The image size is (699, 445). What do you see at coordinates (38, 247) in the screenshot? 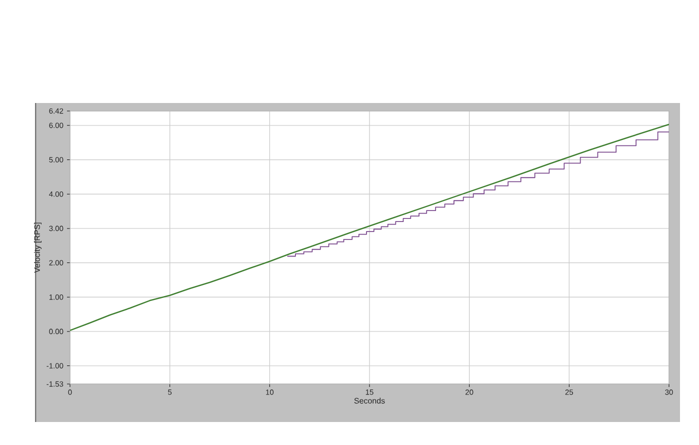
I see `y-axis-title: Velocity [RPS]` at bounding box center [38, 247].